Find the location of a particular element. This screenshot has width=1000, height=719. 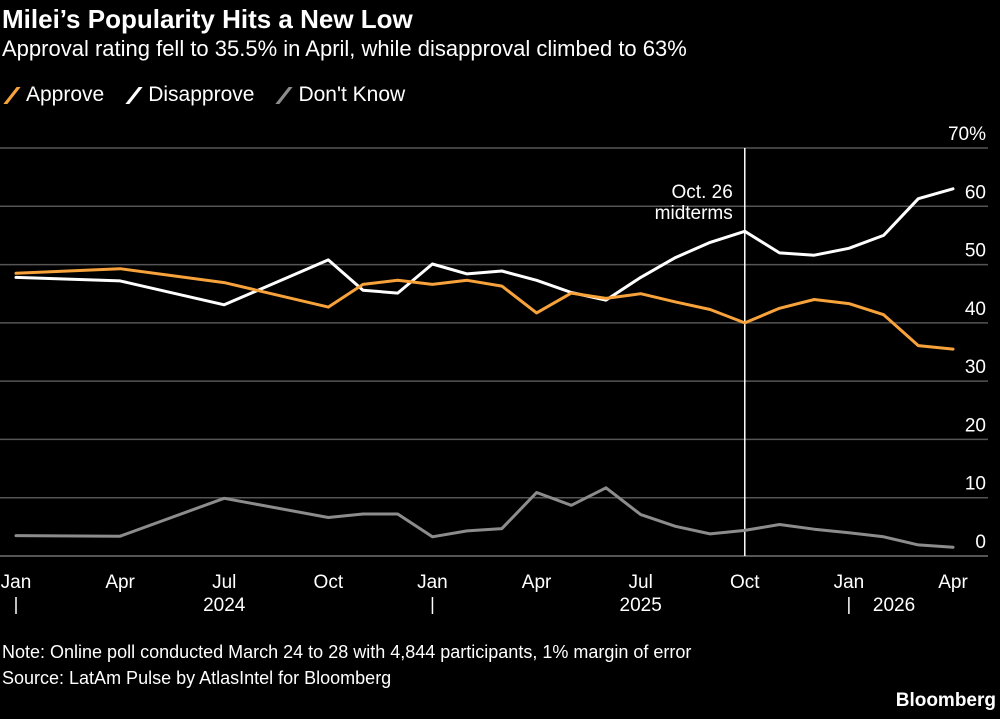

y-tick-label-30: 30 is located at coordinates (975, 367).